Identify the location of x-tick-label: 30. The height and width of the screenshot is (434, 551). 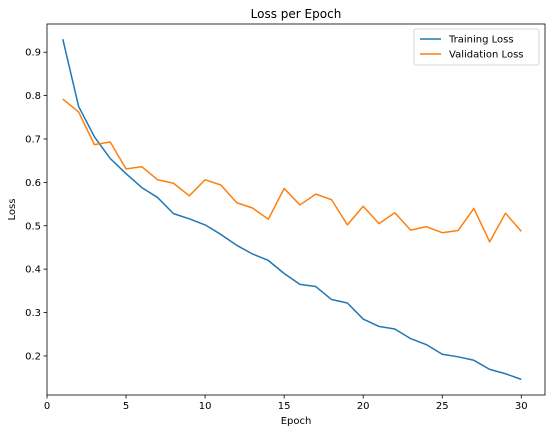
(521, 406).